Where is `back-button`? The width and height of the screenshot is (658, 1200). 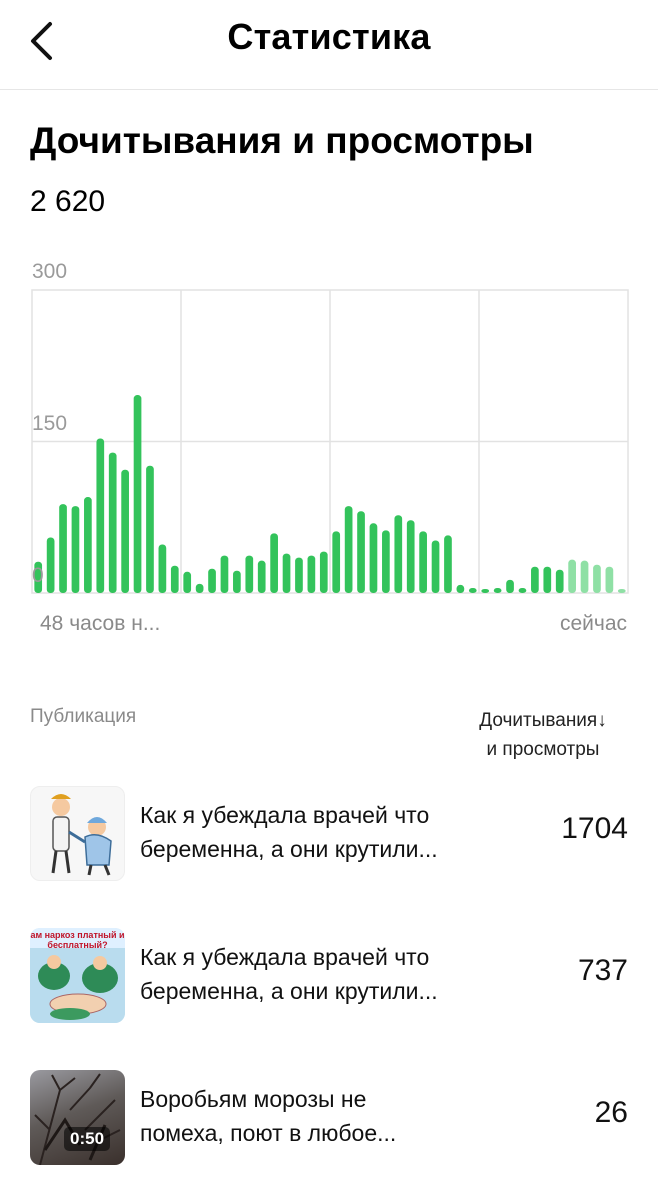
back-button is located at coordinates (44, 41).